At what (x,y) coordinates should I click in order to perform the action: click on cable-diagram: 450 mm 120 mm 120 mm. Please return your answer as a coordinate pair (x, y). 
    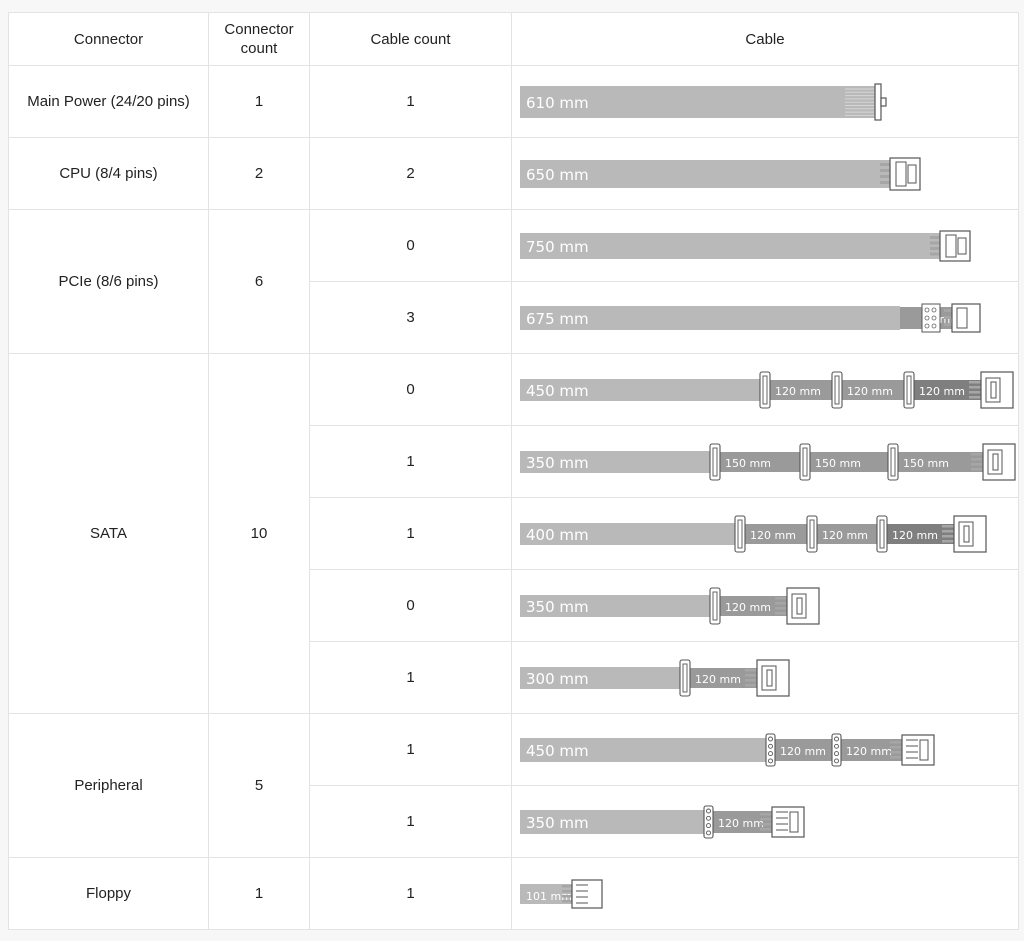
    Looking at the image, I should click on (727, 750).